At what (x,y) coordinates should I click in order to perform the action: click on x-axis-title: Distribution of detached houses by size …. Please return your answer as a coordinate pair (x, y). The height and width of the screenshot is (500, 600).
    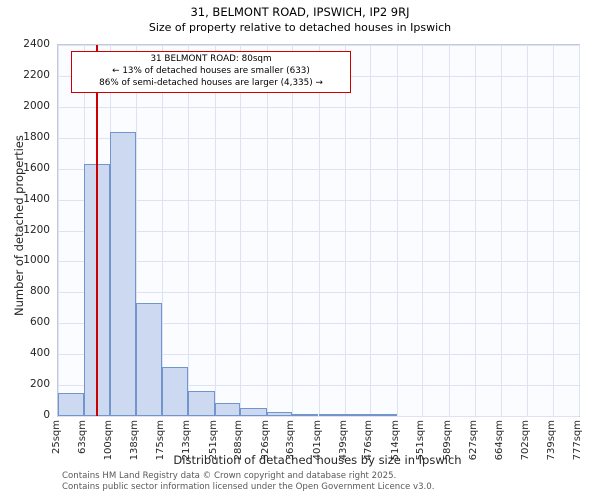
    Looking at the image, I should click on (317, 460).